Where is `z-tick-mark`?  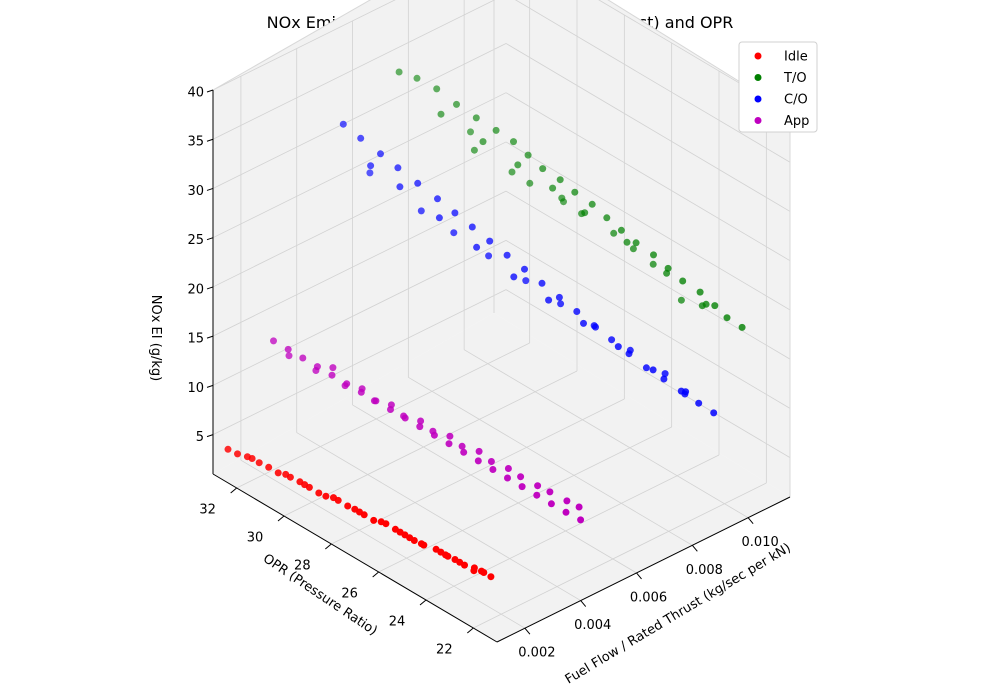 z-tick-mark is located at coordinates (210, 91).